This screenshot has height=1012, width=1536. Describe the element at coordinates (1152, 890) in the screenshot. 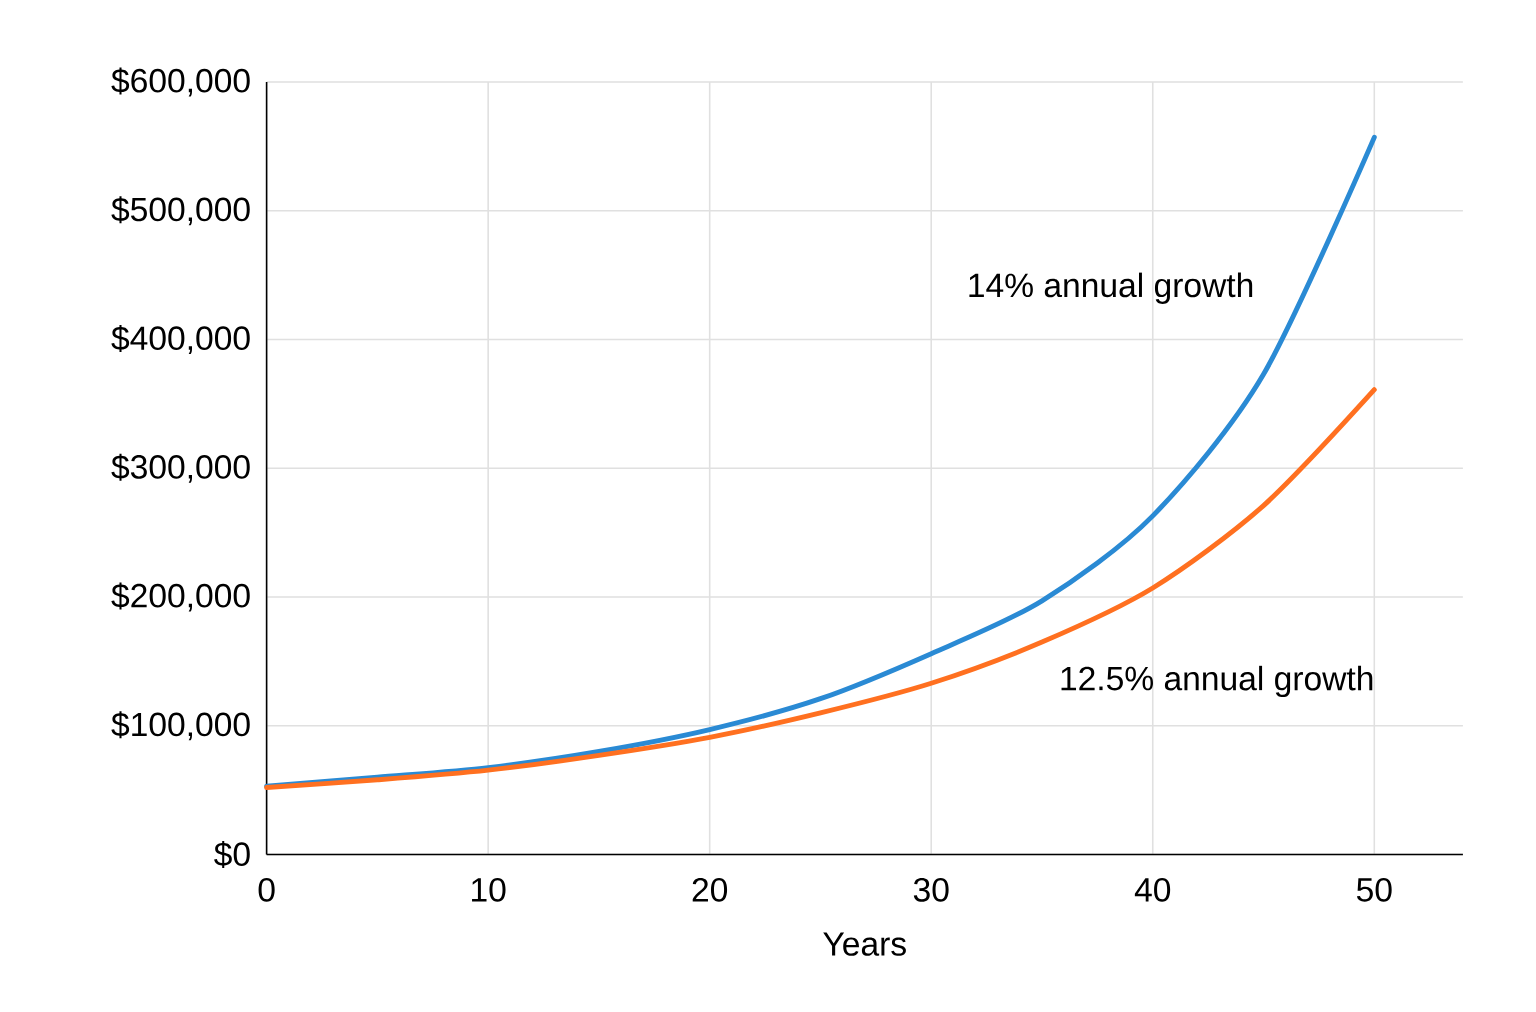

I see `x-tick-label: 40` at that location.